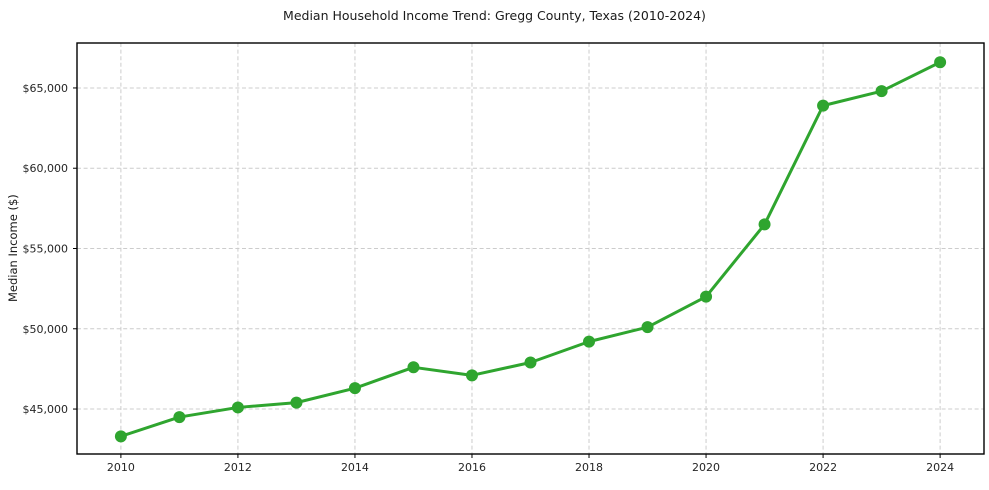  Describe the element at coordinates (46, 329) in the screenshot. I see `y-tick-label: $50,000` at that location.